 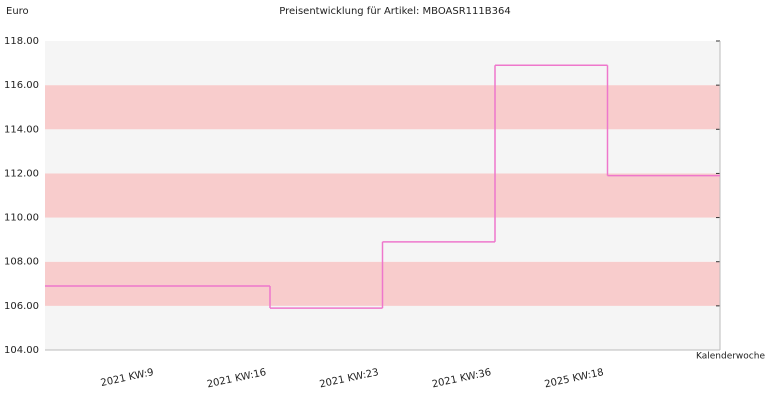 I want to click on x-tick-label: 2021 KW:9, so click(x=127, y=378).